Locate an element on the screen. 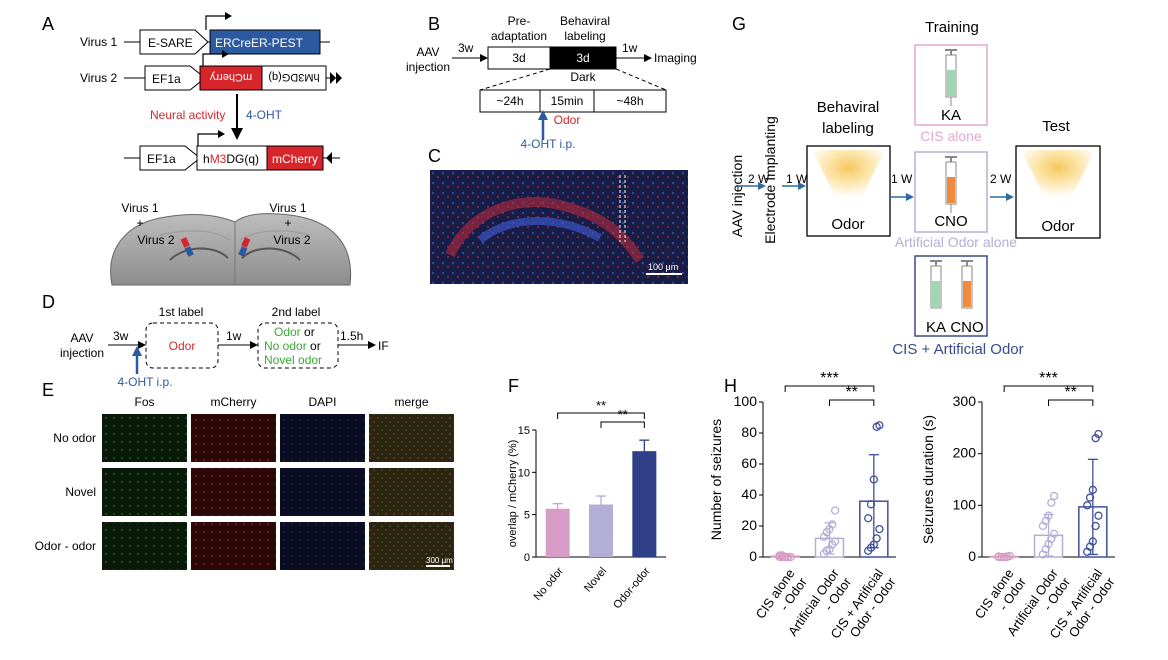 This screenshot has height=660, width=1168. option-odor: Odor or is located at coordinates (294, 332).